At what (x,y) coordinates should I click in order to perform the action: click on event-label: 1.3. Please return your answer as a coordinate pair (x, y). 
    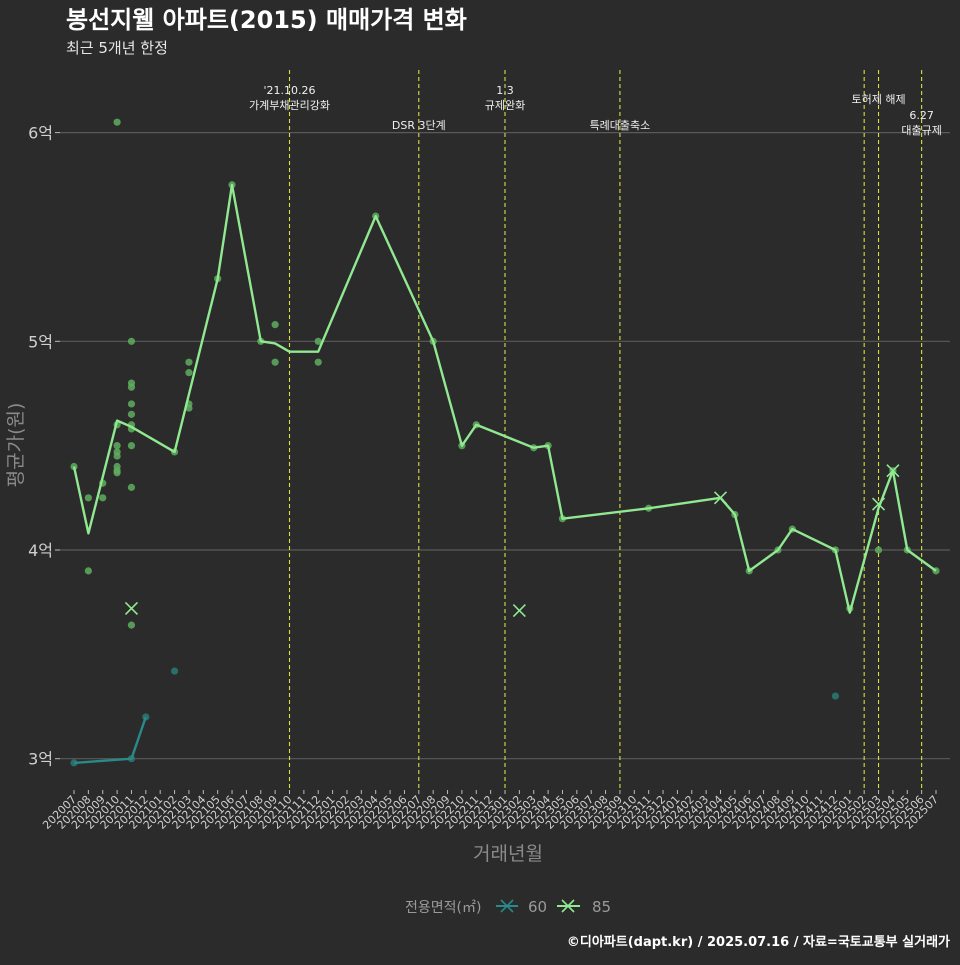
    Looking at the image, I should click on (505, 90).